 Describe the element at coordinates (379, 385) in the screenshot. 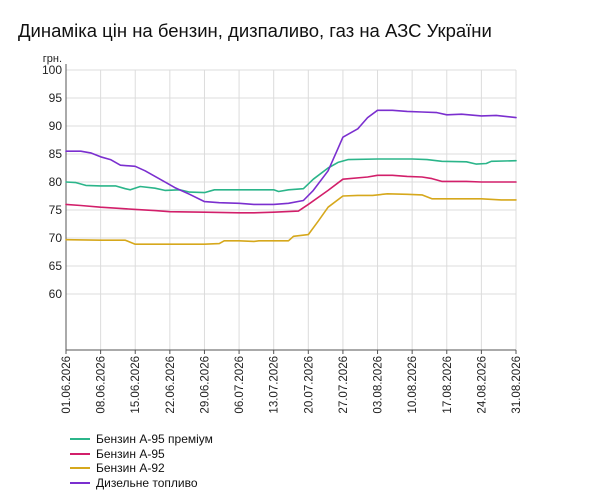

I see `x-tick-label: 03.08.2026` at that location.